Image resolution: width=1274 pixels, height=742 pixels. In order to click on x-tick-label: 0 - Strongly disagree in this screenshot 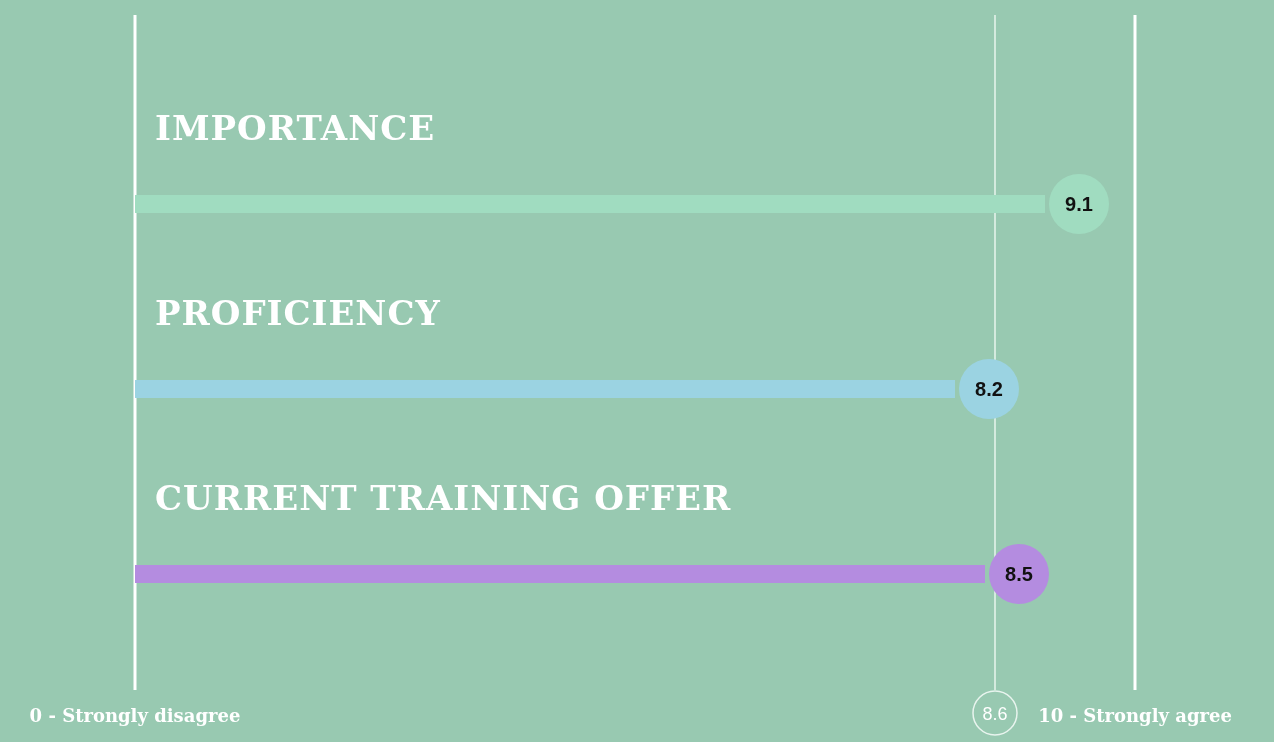, I will do `click(135, 715)`.